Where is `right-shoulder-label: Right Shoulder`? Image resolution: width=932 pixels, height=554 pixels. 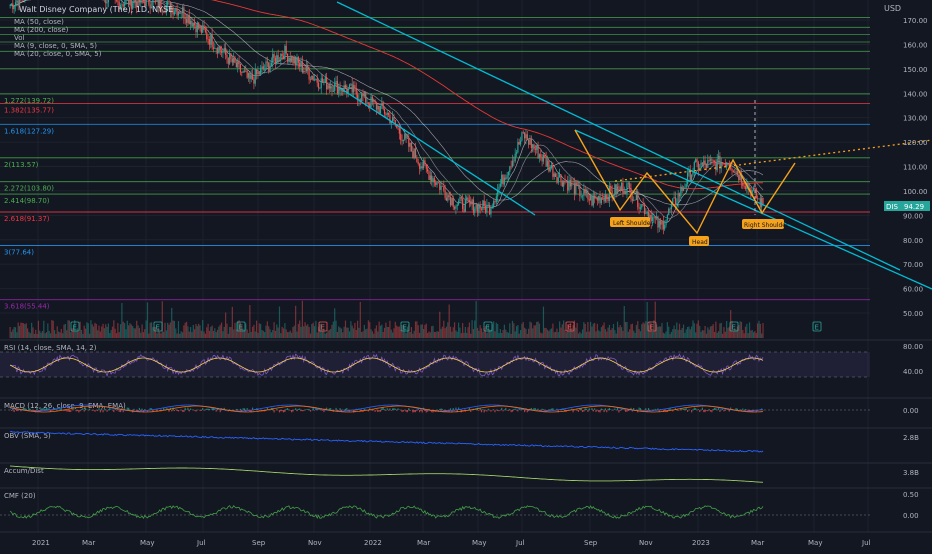
right-shoulder-label: Right Shoulder is located at coordinates (765, 224).